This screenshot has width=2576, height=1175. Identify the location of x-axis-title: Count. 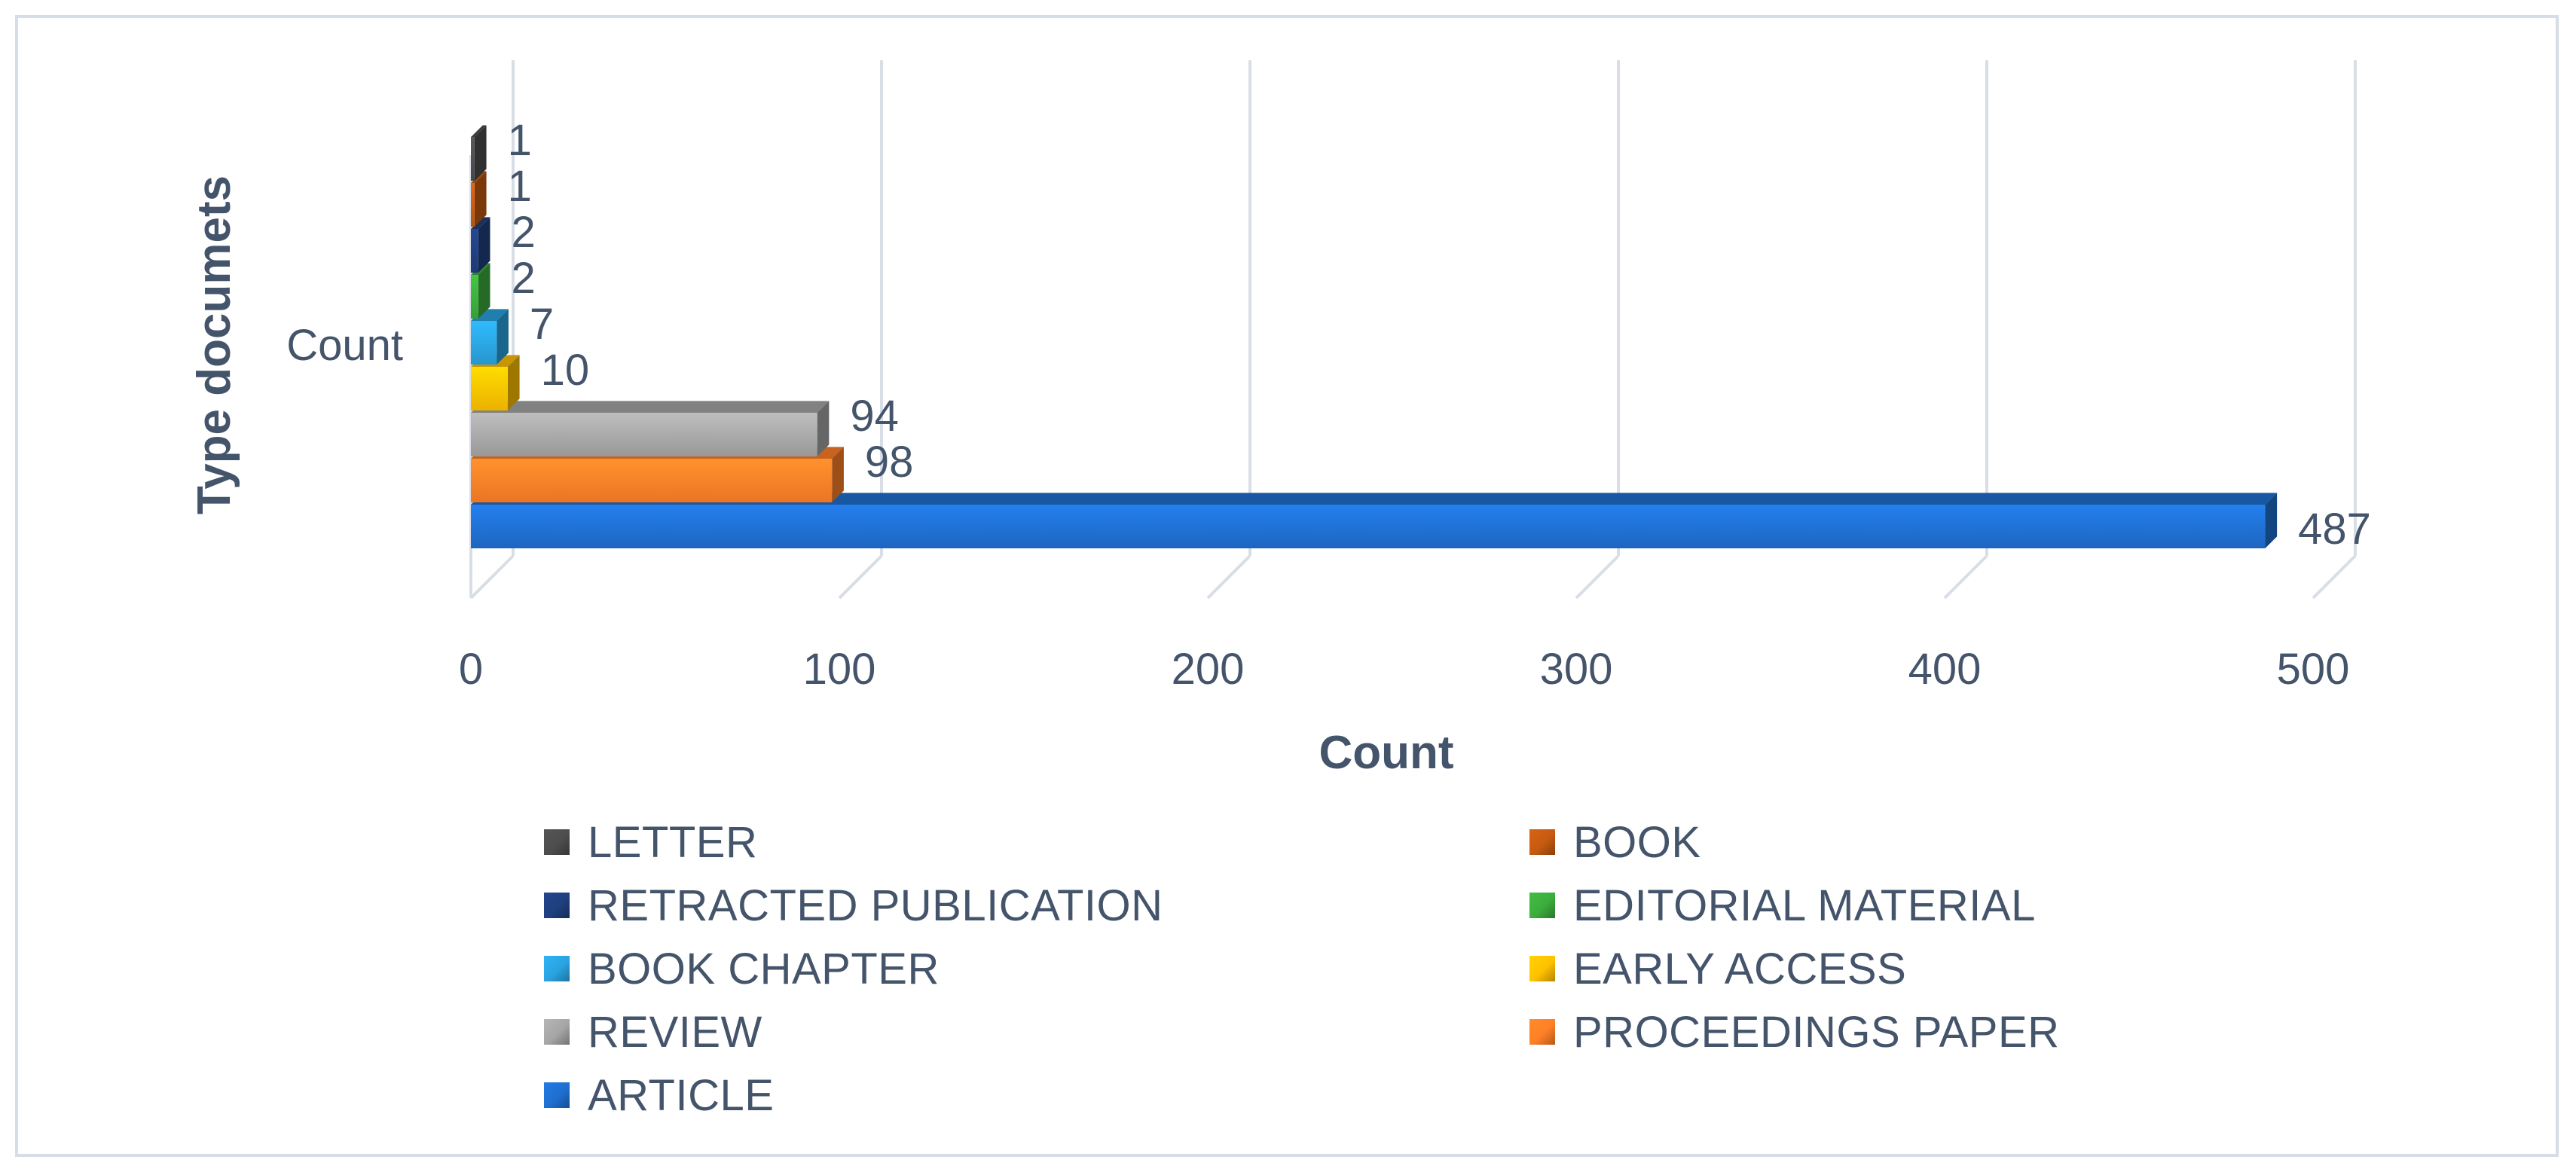
(1386, 753).